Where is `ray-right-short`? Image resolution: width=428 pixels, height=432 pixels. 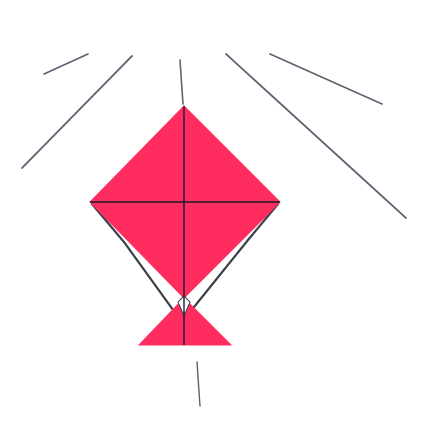 ray-right-short is located at coordinates (326, 79).